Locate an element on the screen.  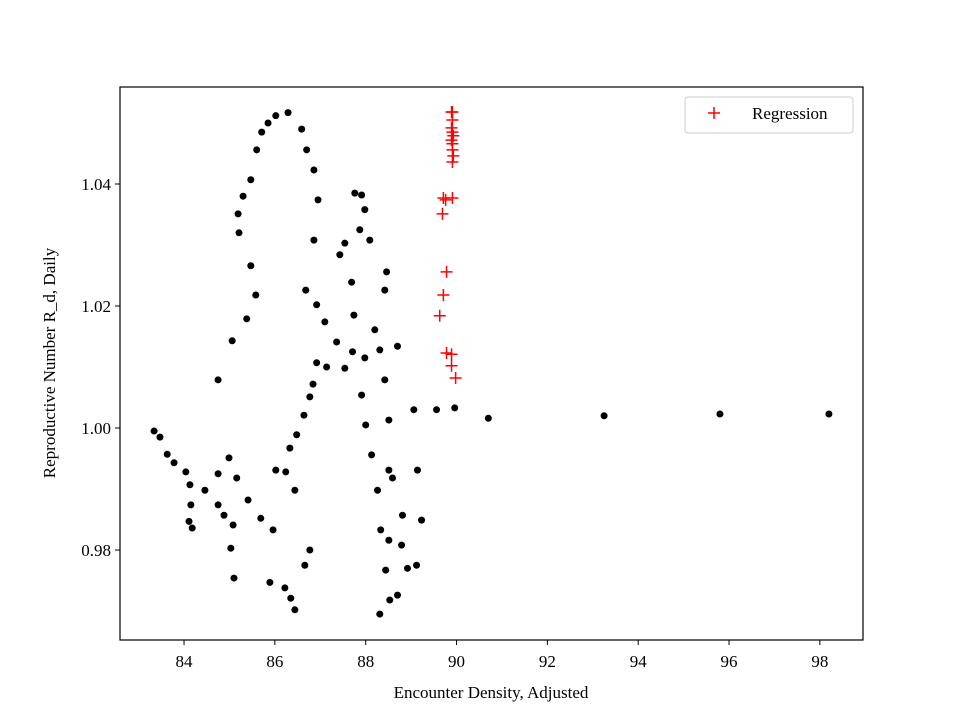
x-tick-label: 86 is located at coordinates (274, 661).